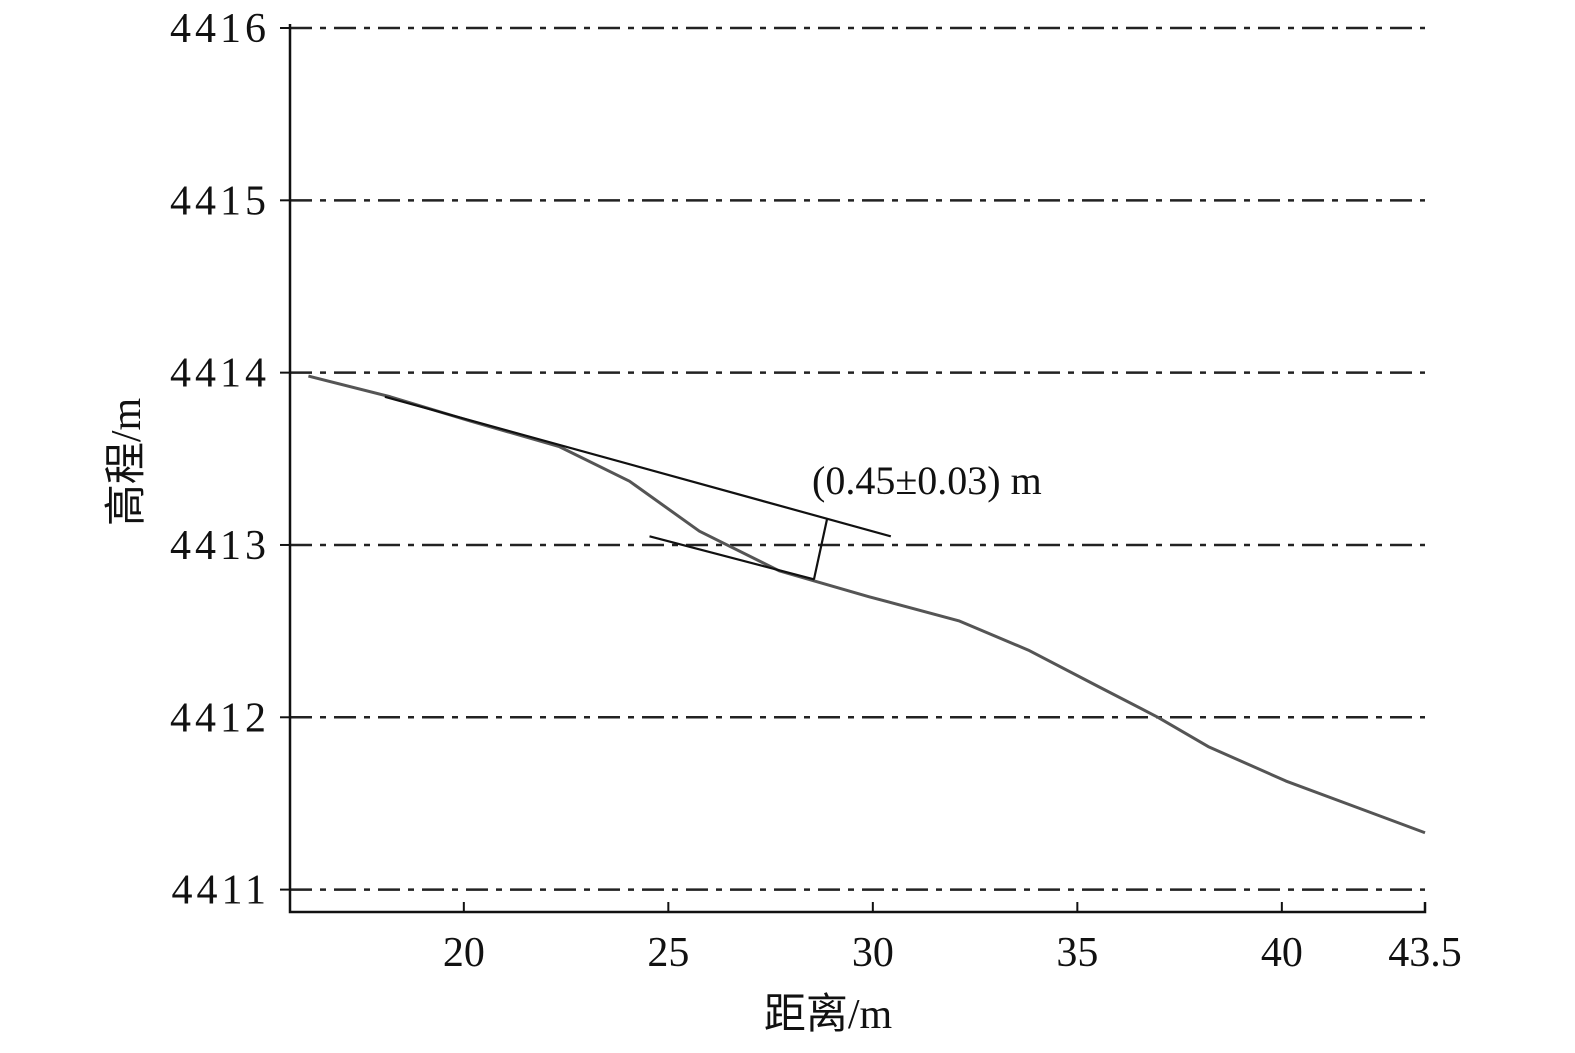  I want to click on y-tick-label: 4415, so click(220, 201).